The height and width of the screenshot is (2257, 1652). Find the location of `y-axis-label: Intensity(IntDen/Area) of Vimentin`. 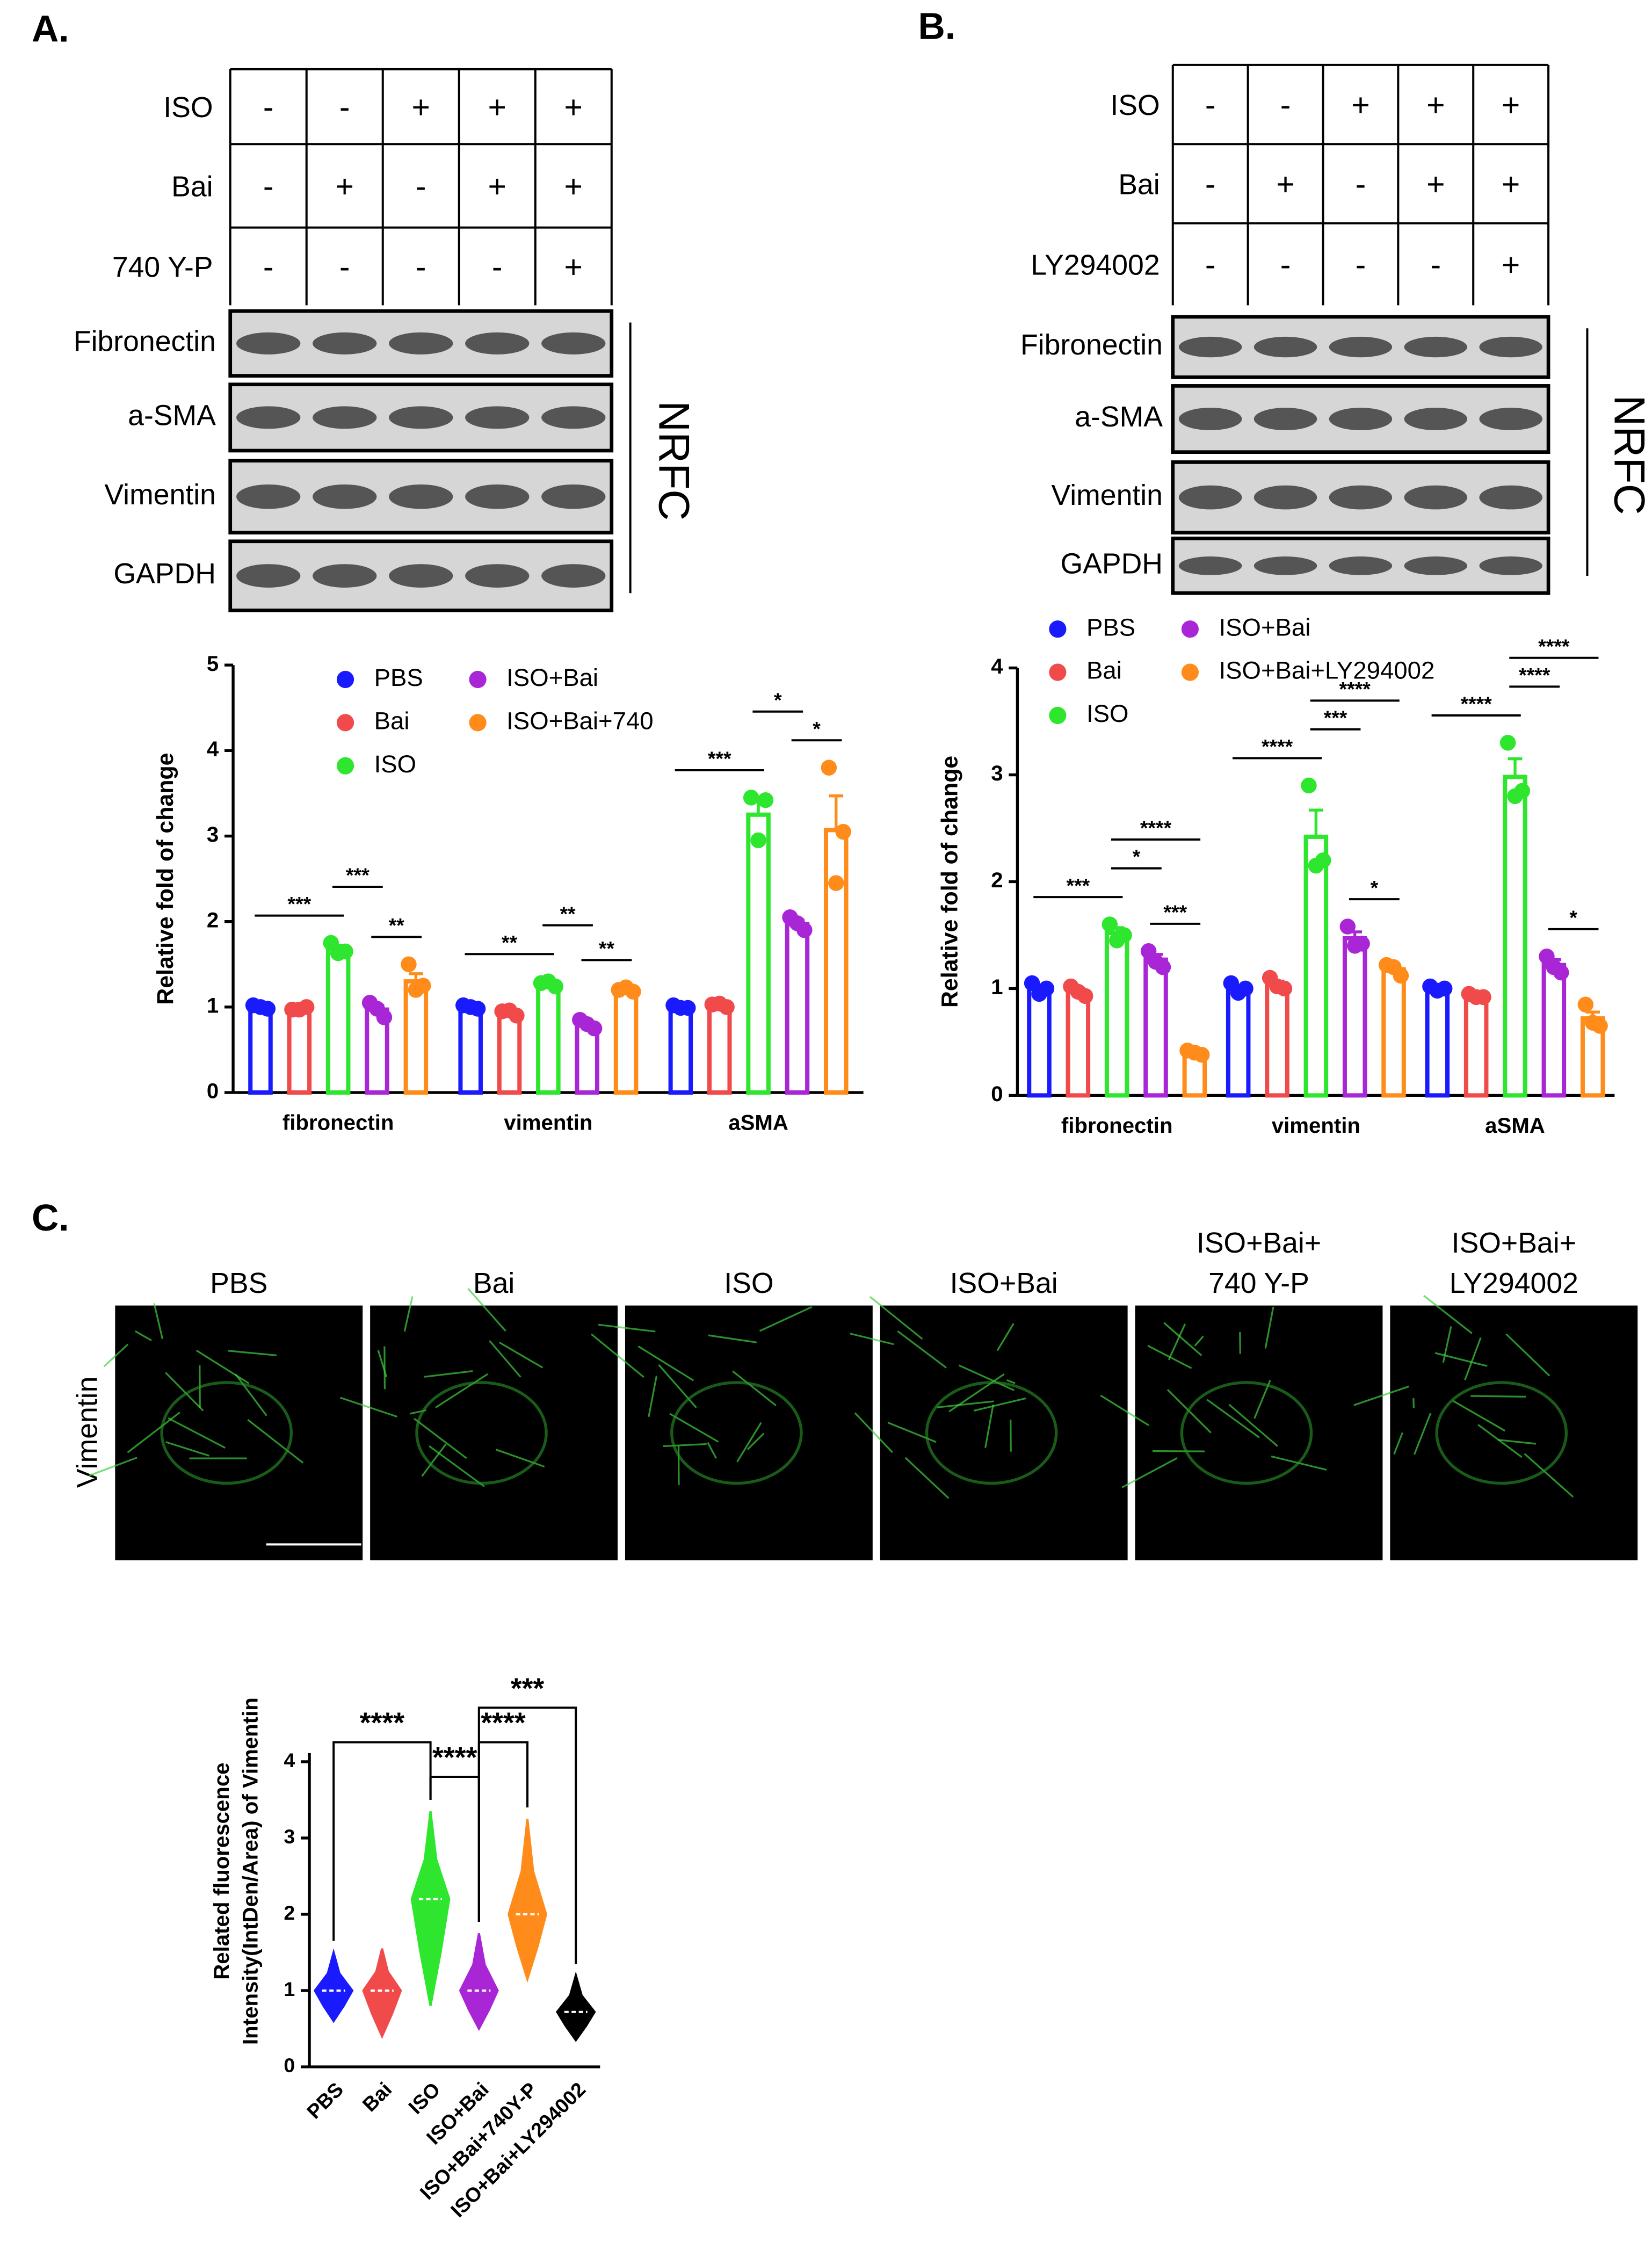

y-axis-label: Intensity(IntDen/Area) of Vimentin is located at coordinates (250, 1871).